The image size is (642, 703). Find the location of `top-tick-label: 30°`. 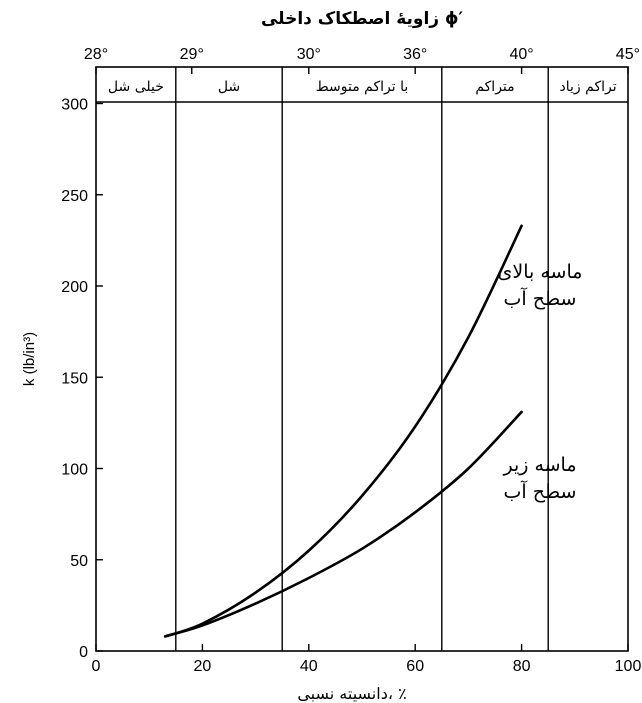

top-tick-label: 30° is located at coordinates (309, 54).